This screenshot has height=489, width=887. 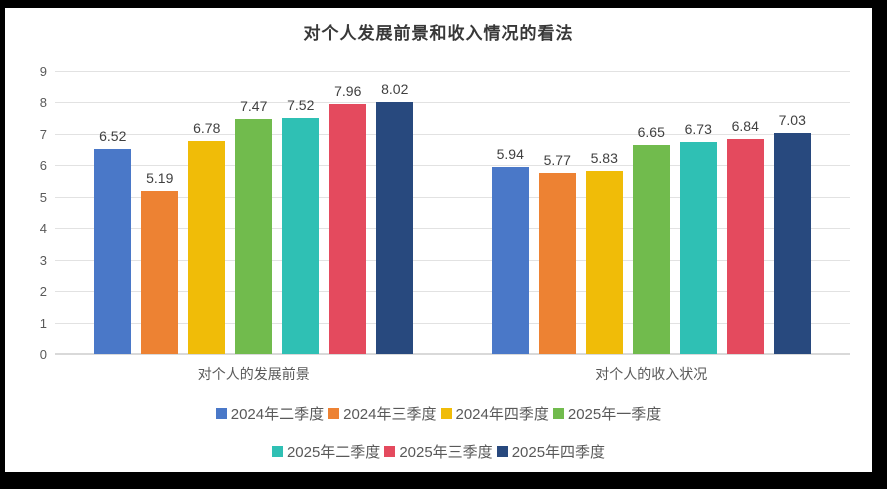 What do you see at coordinates (43, 71) in the screenshot?
I see `y-axis-tick-label: 9` at bounding box center [43, 71].